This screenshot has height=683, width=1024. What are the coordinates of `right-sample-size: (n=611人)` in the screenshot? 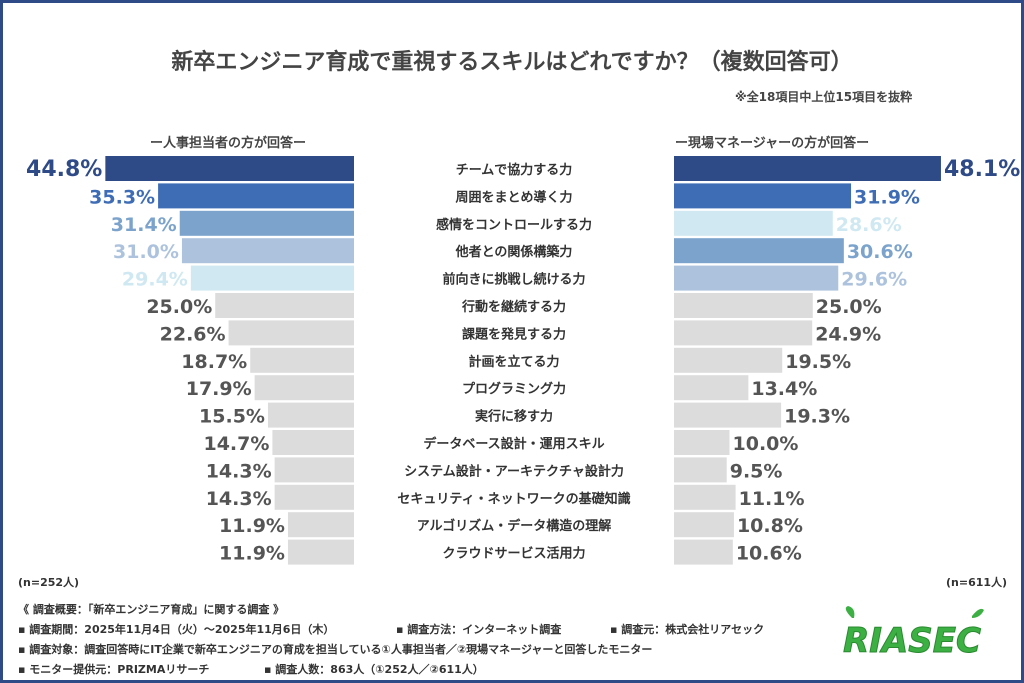 It's located at (977, 582).